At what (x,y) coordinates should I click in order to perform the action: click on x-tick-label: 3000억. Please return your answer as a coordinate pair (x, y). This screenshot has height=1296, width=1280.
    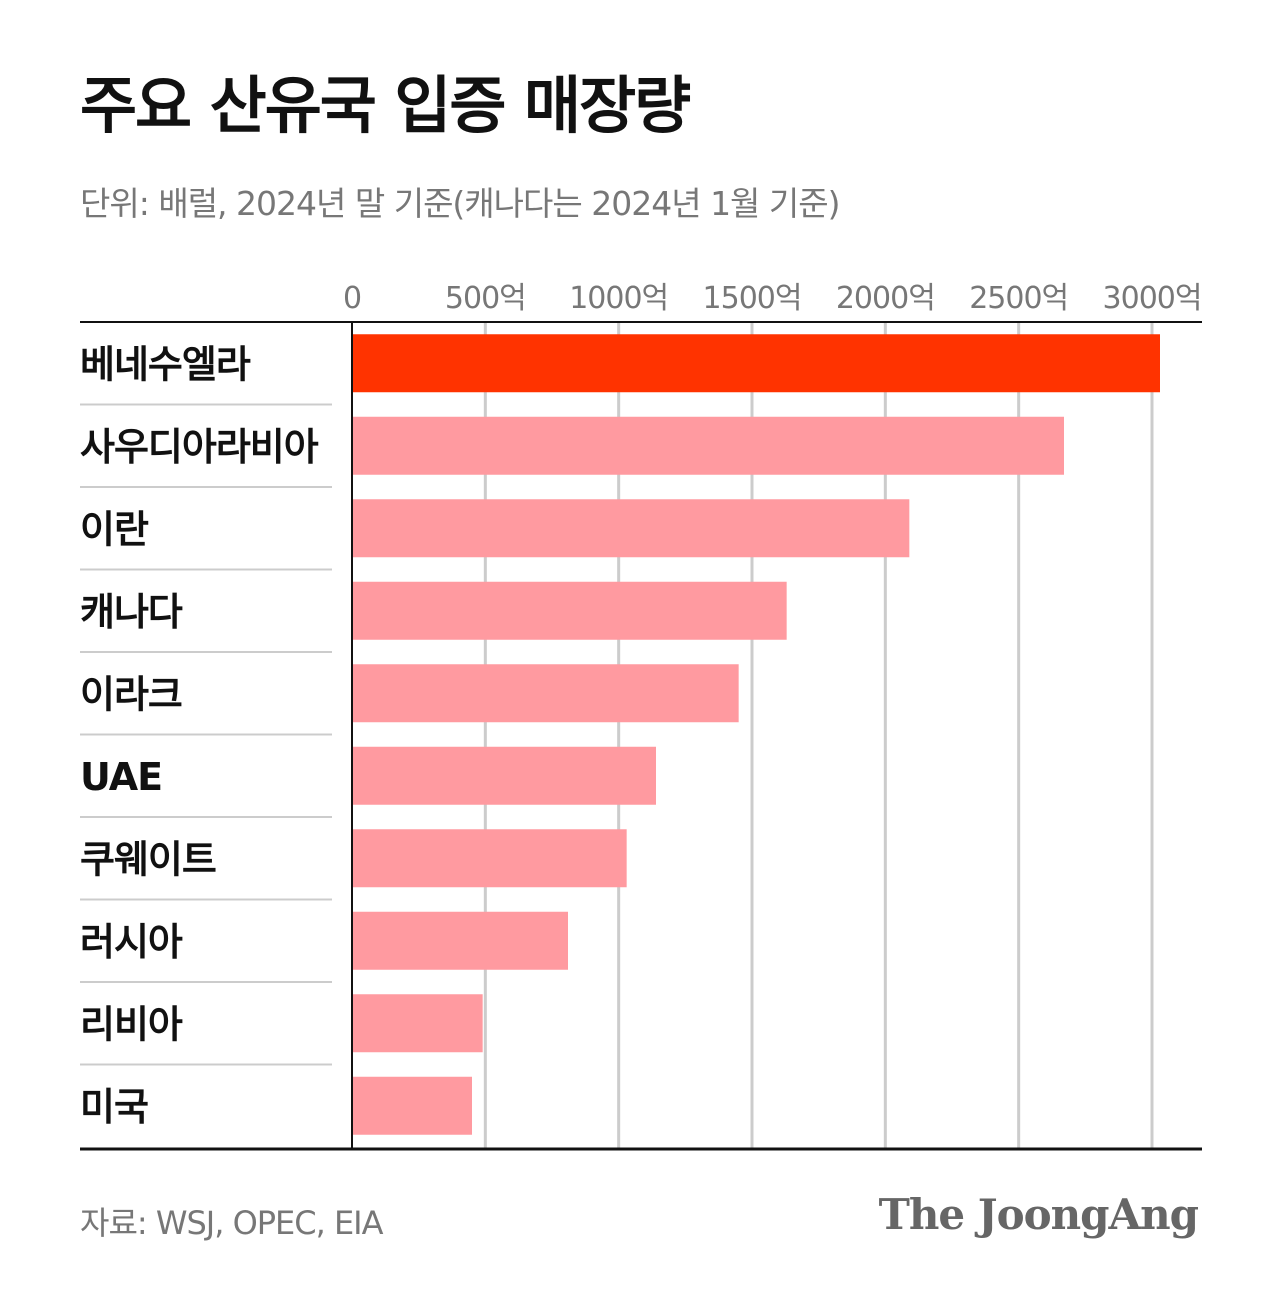
    Looking at the image, I should click on (1152, 298).